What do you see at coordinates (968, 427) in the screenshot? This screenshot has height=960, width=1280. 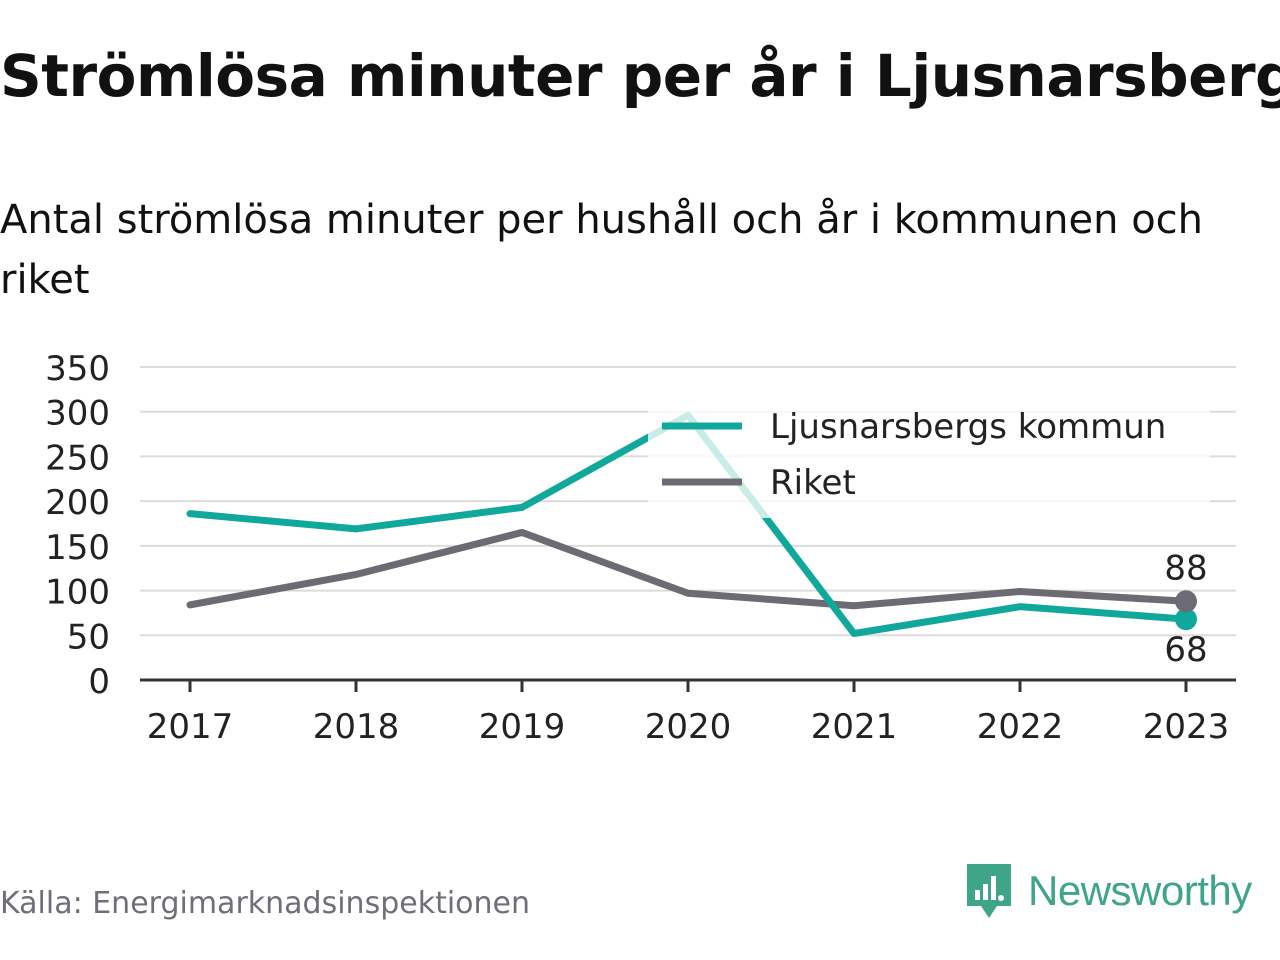 I see `legend-label: Ljusnarsbergs kommun` at bounding box center [968, 427].